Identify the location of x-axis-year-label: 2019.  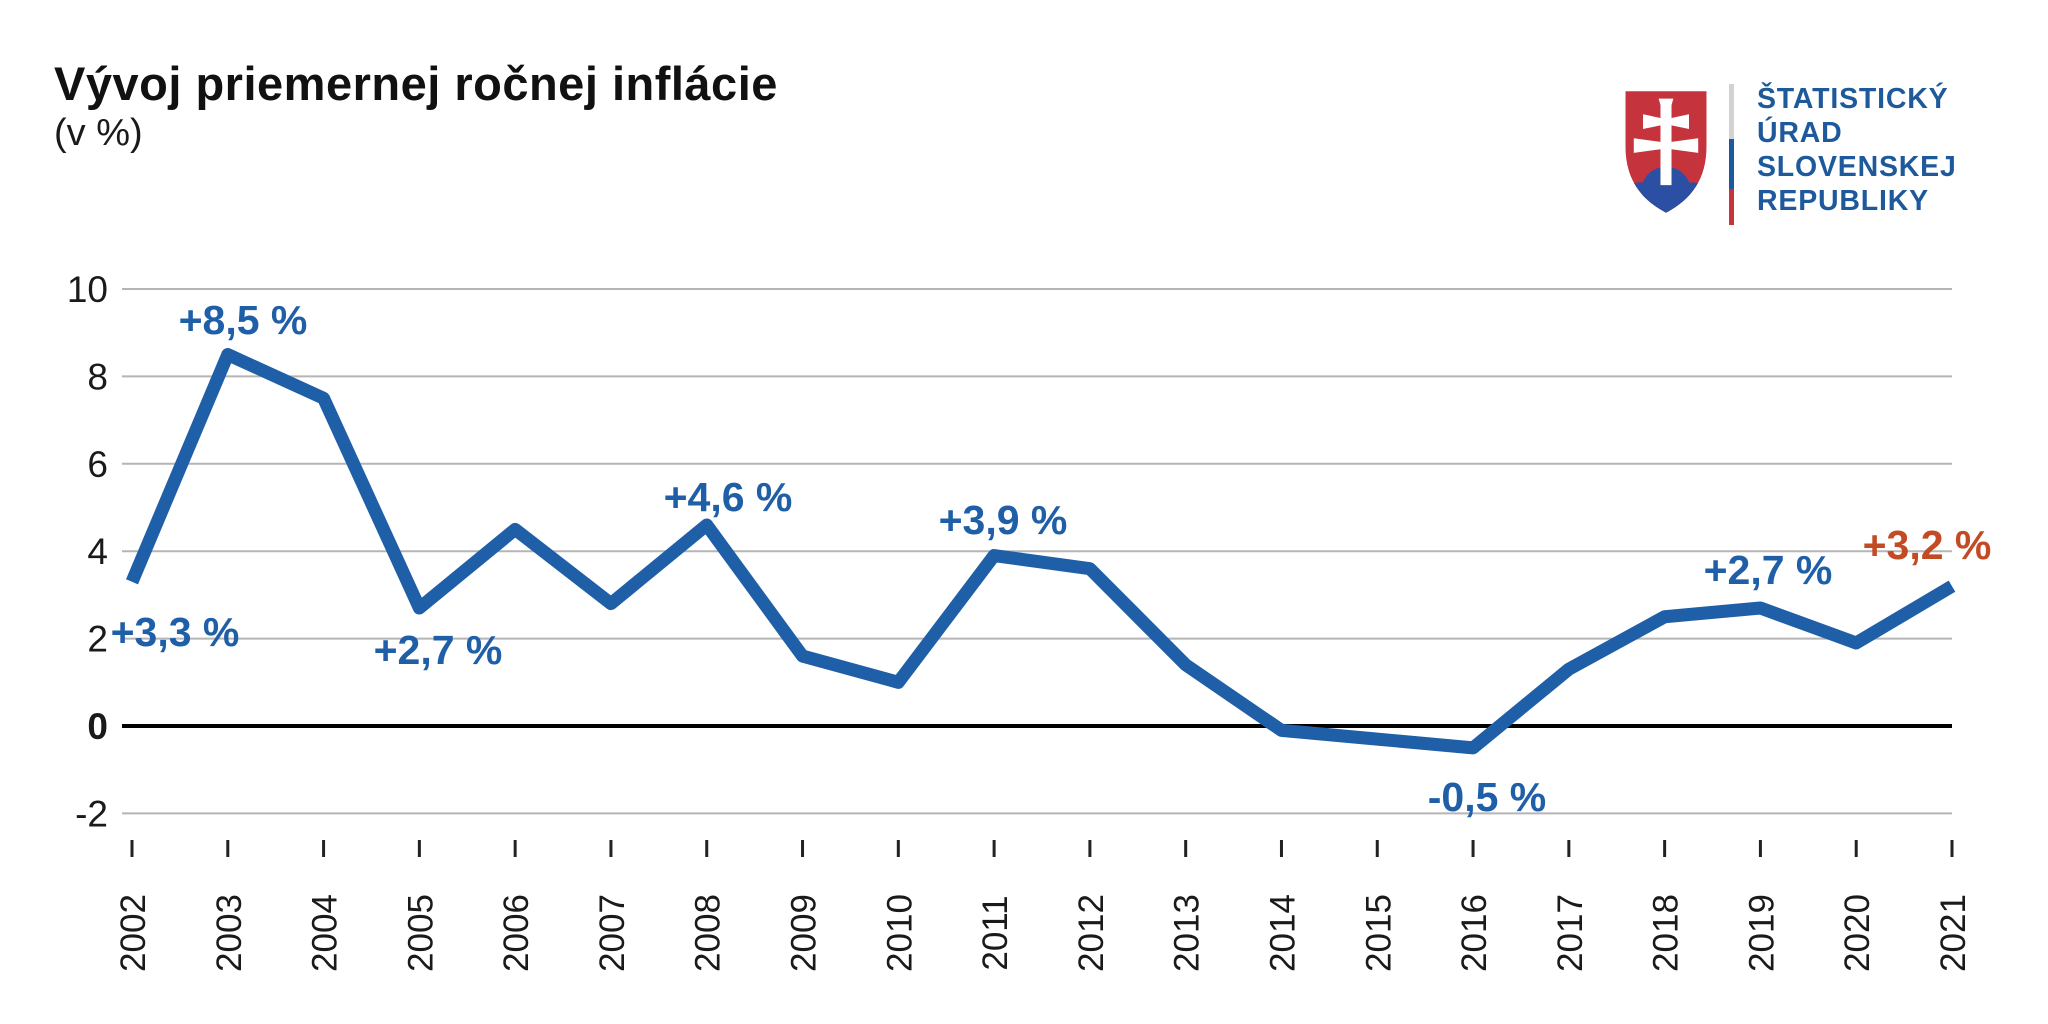
(1761, 933).